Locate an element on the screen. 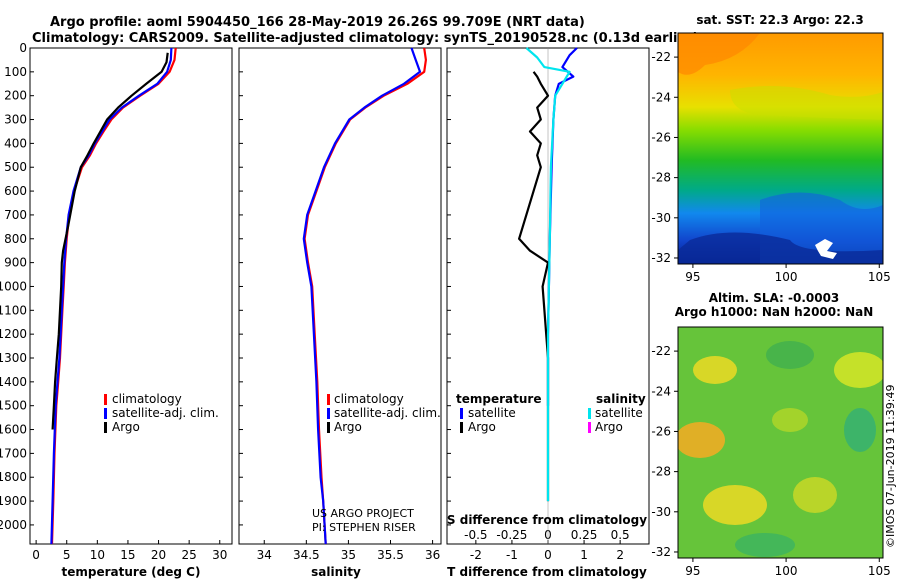  legend-label-argo-s: Argo is located at coordinates (609, 427).